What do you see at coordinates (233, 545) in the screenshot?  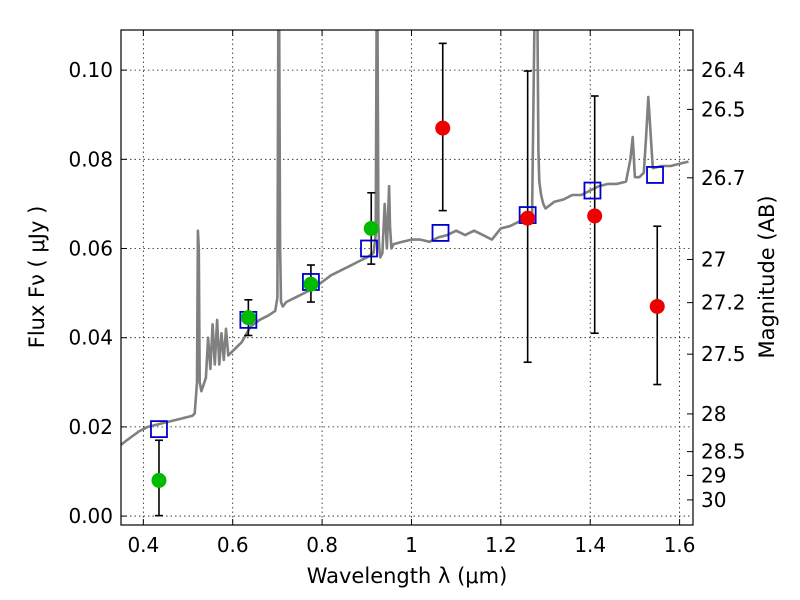 I see `x-tick-label: 0.6` at bounding box center [233, 545].